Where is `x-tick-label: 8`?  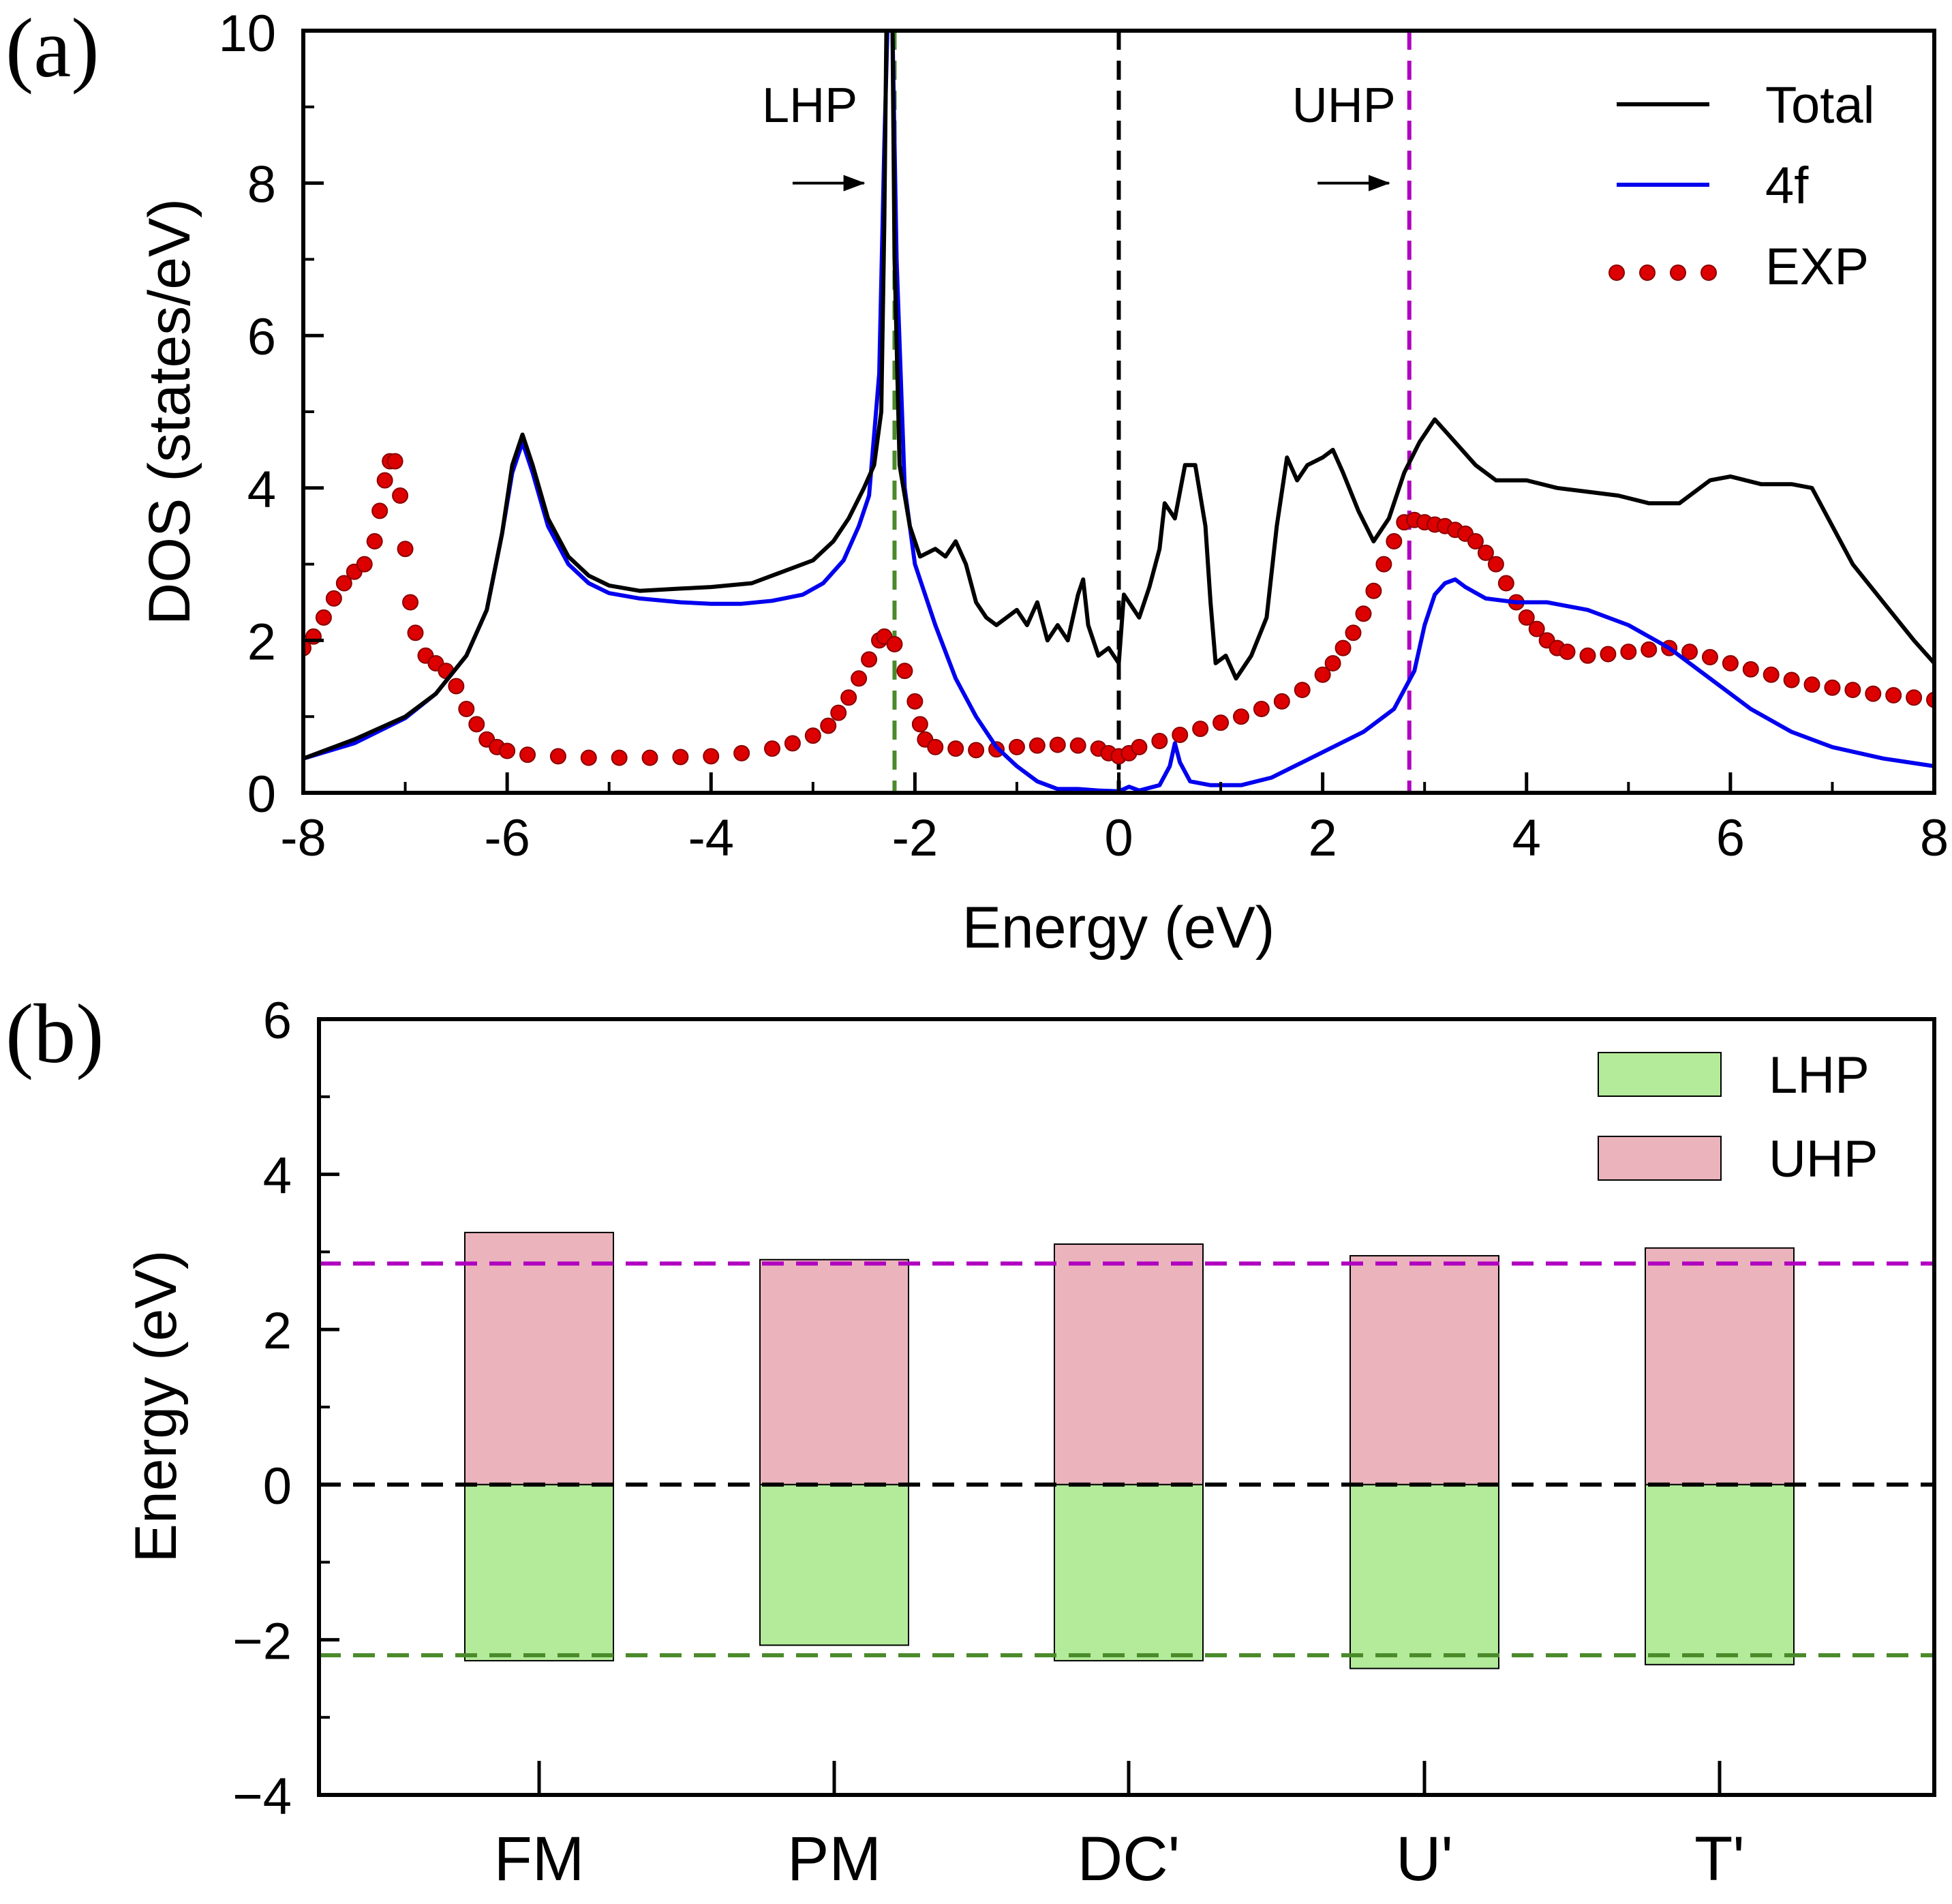 x-tick-label: 8 is located at coordinates (1934, 838).